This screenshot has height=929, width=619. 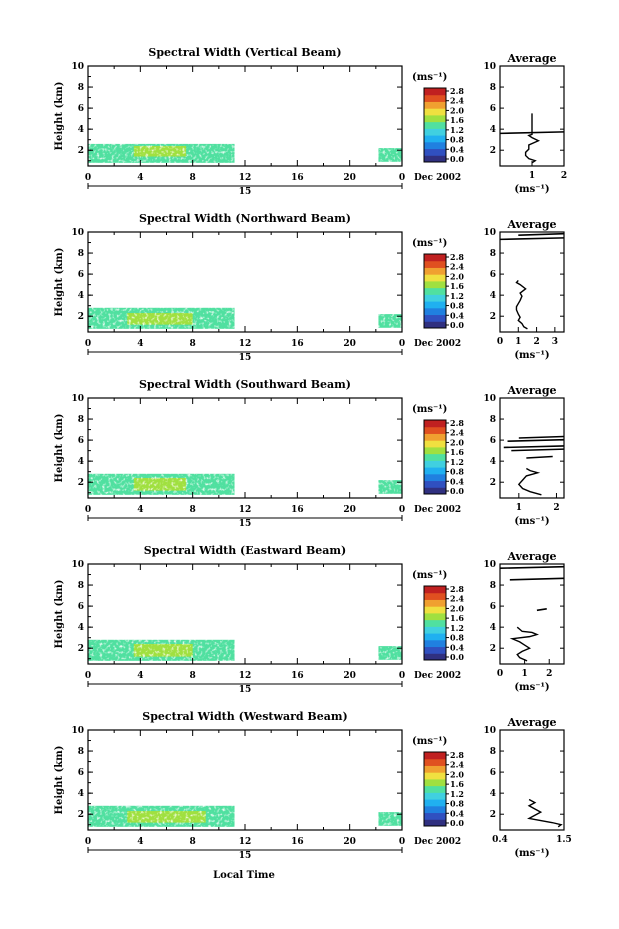 What do you see at coordinates (245, 384) in the screenshot?
I see `panel-title: Spectral Width (Southward Beam)` at bounding box center [245, 384].